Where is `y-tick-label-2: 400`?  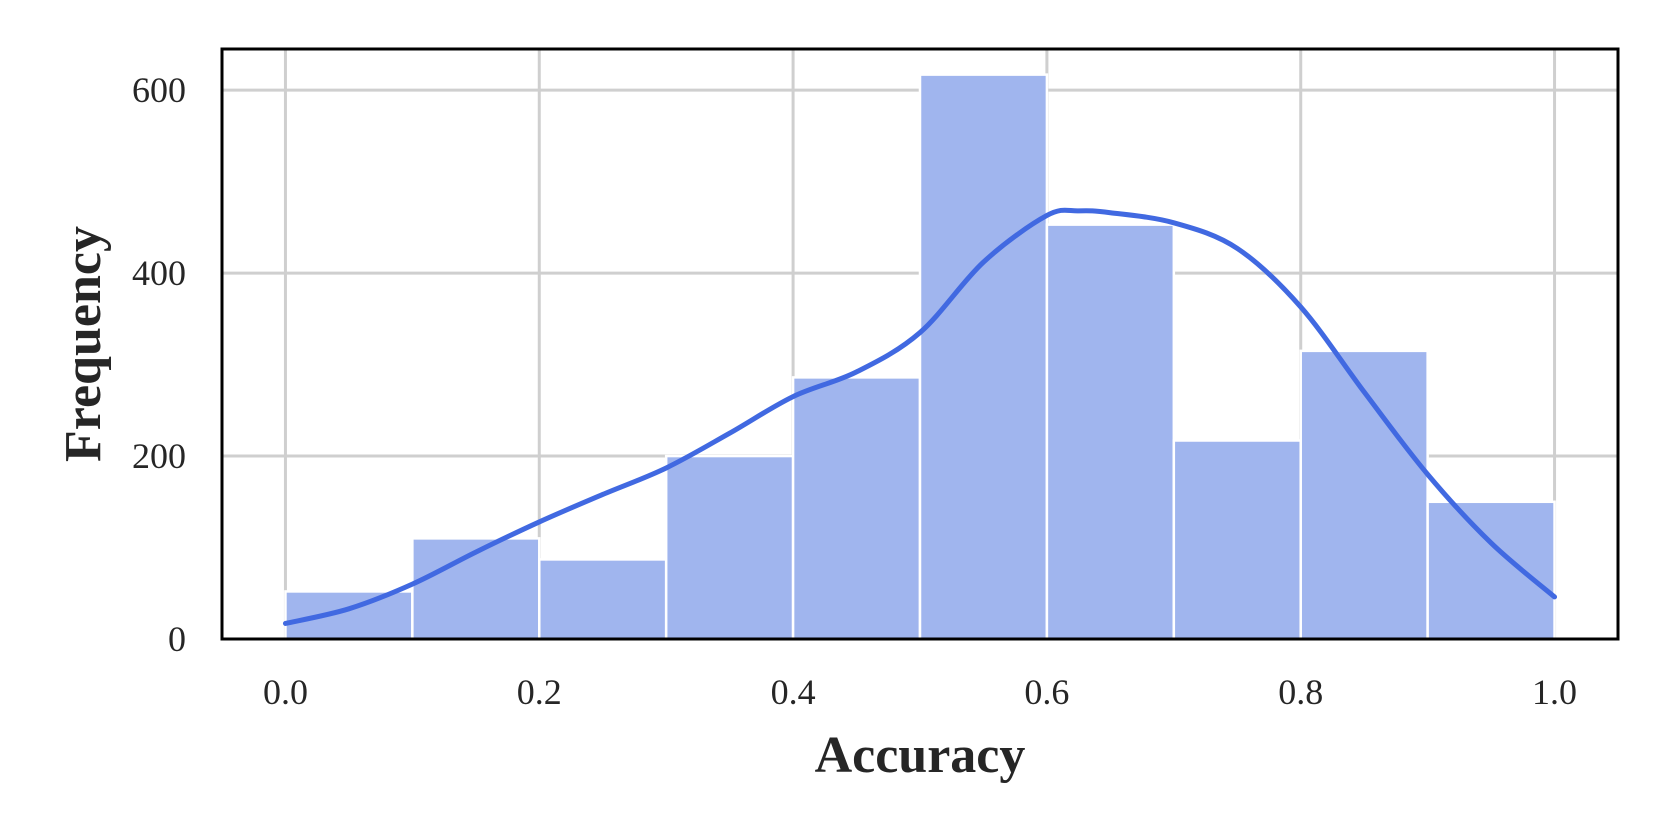
y-tick-label-2: 400 is located at coordinates (159, 273).